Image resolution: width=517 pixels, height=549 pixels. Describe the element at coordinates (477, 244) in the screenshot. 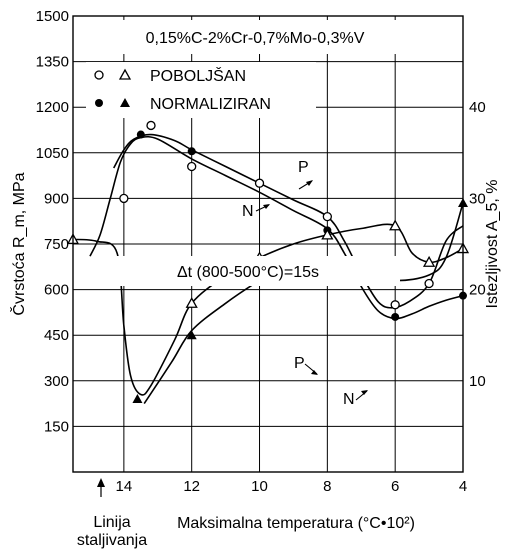

I see `right-axis-ticks: 10 20 30 40` at that location.